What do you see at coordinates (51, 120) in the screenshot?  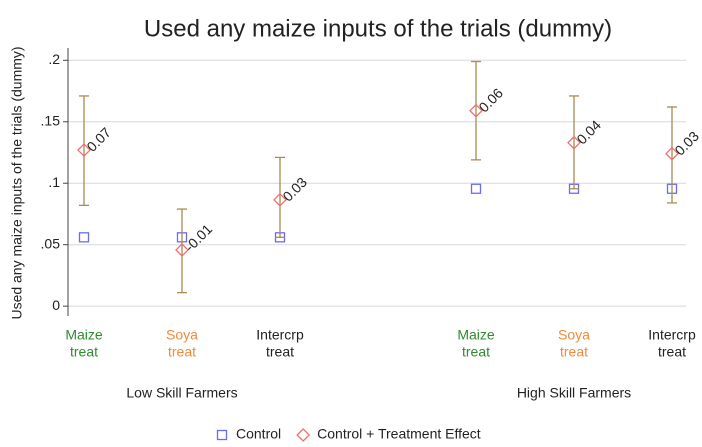 I see `y-tick-label: .15` at bounding box center [51, 120].